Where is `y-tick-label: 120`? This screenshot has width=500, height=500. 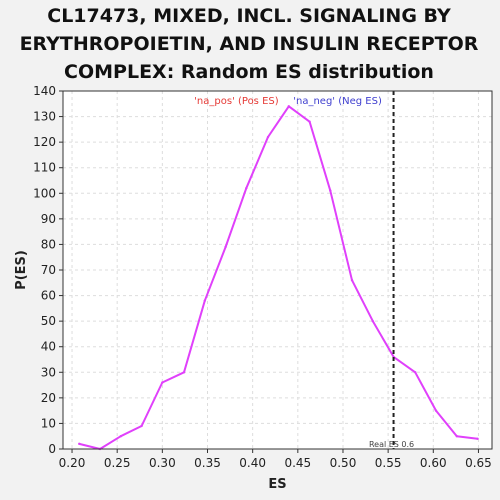
y-tick-label: 120 is located at coordinates (44, 142).